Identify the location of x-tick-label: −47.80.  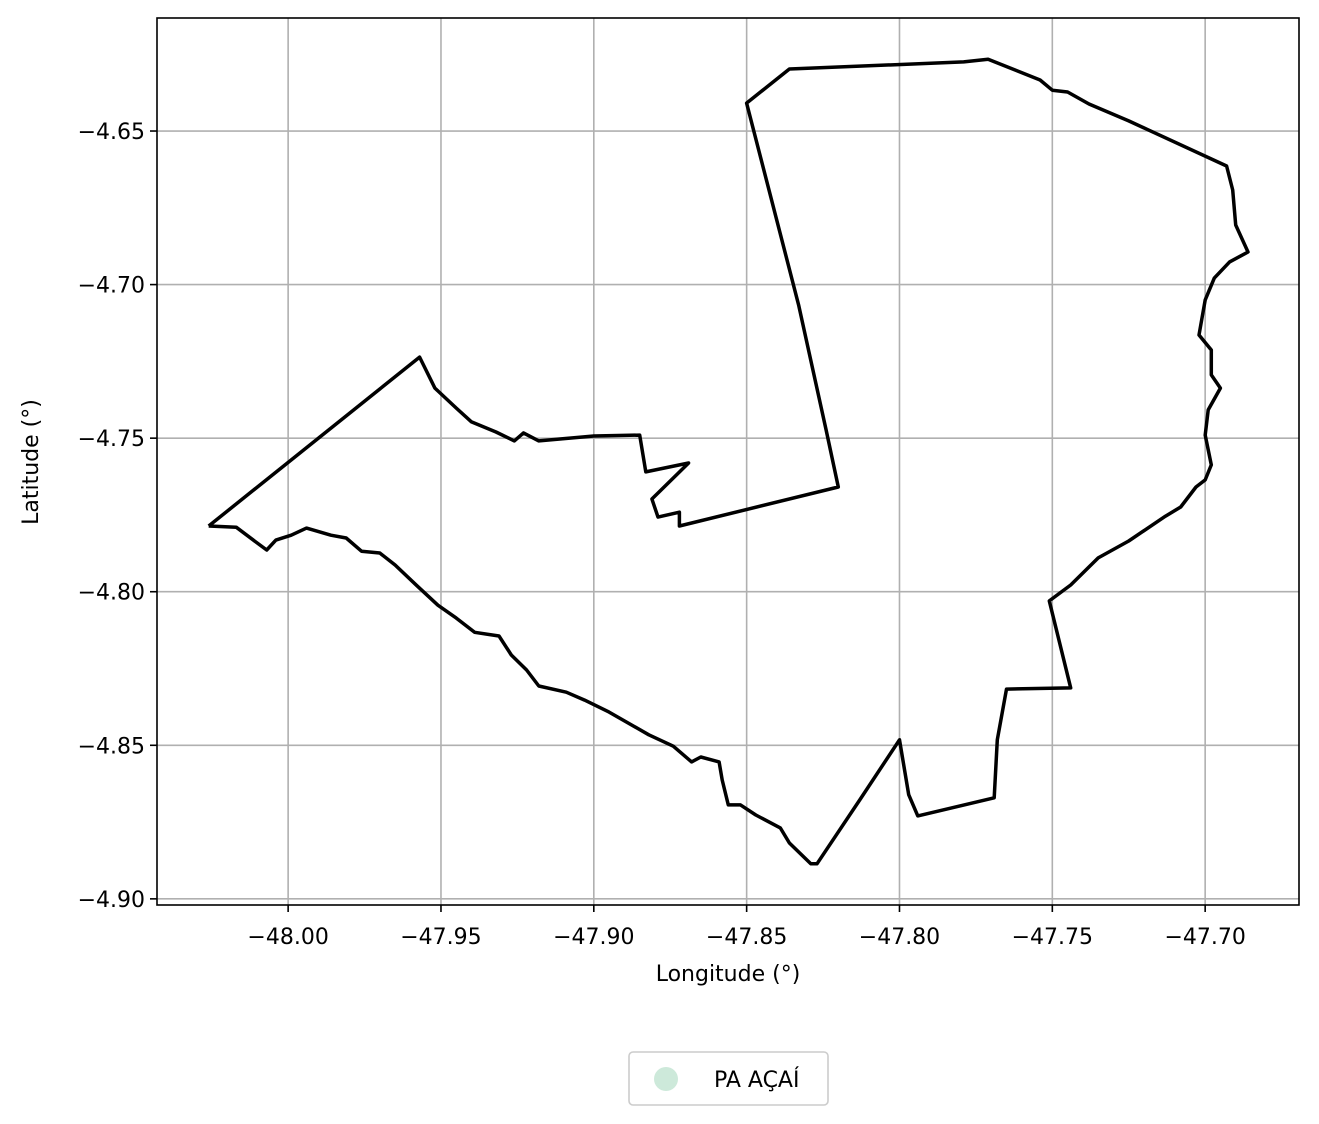
(899, 937).